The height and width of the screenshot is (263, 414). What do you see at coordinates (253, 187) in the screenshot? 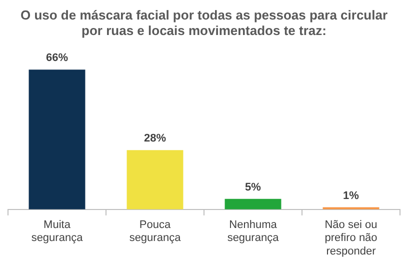
I see `data-label: 5%` at bounding box center [253, 187].